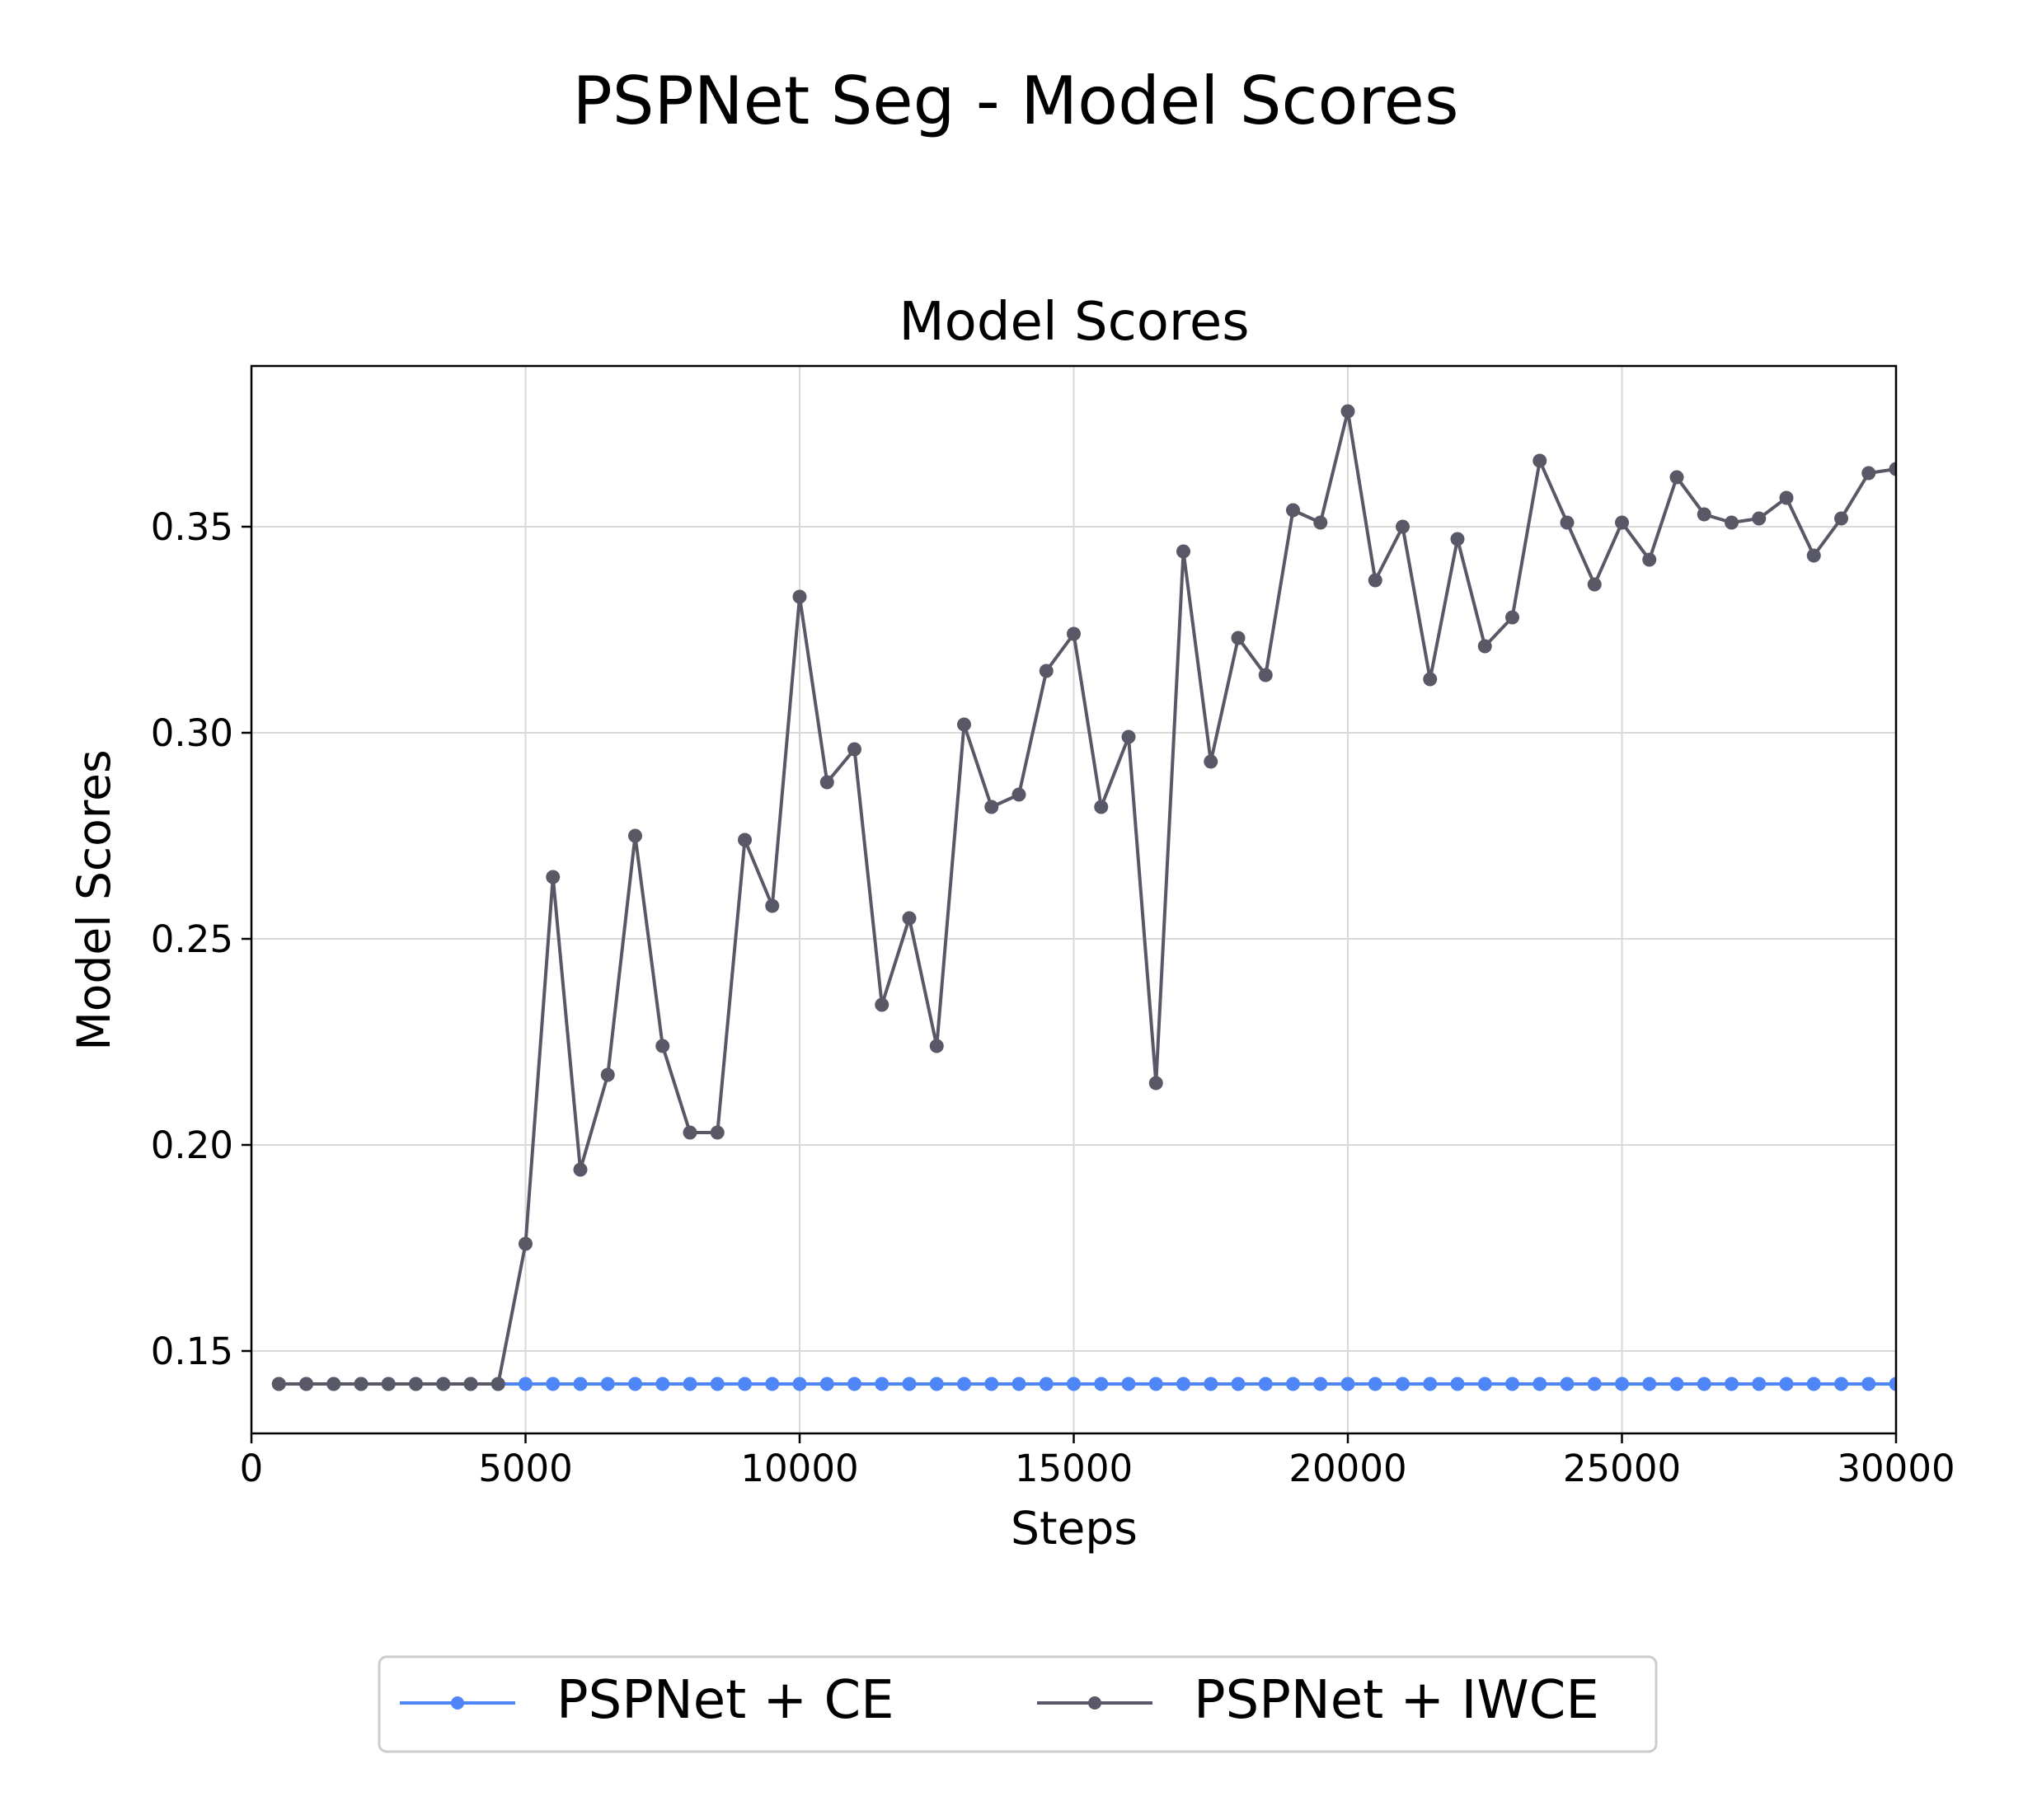 Image resolution: width=2023 pixels, height=1820 pixels. I want to click on legend-label-iwce: PSPNet + IWCE, so click(1397, 1700).